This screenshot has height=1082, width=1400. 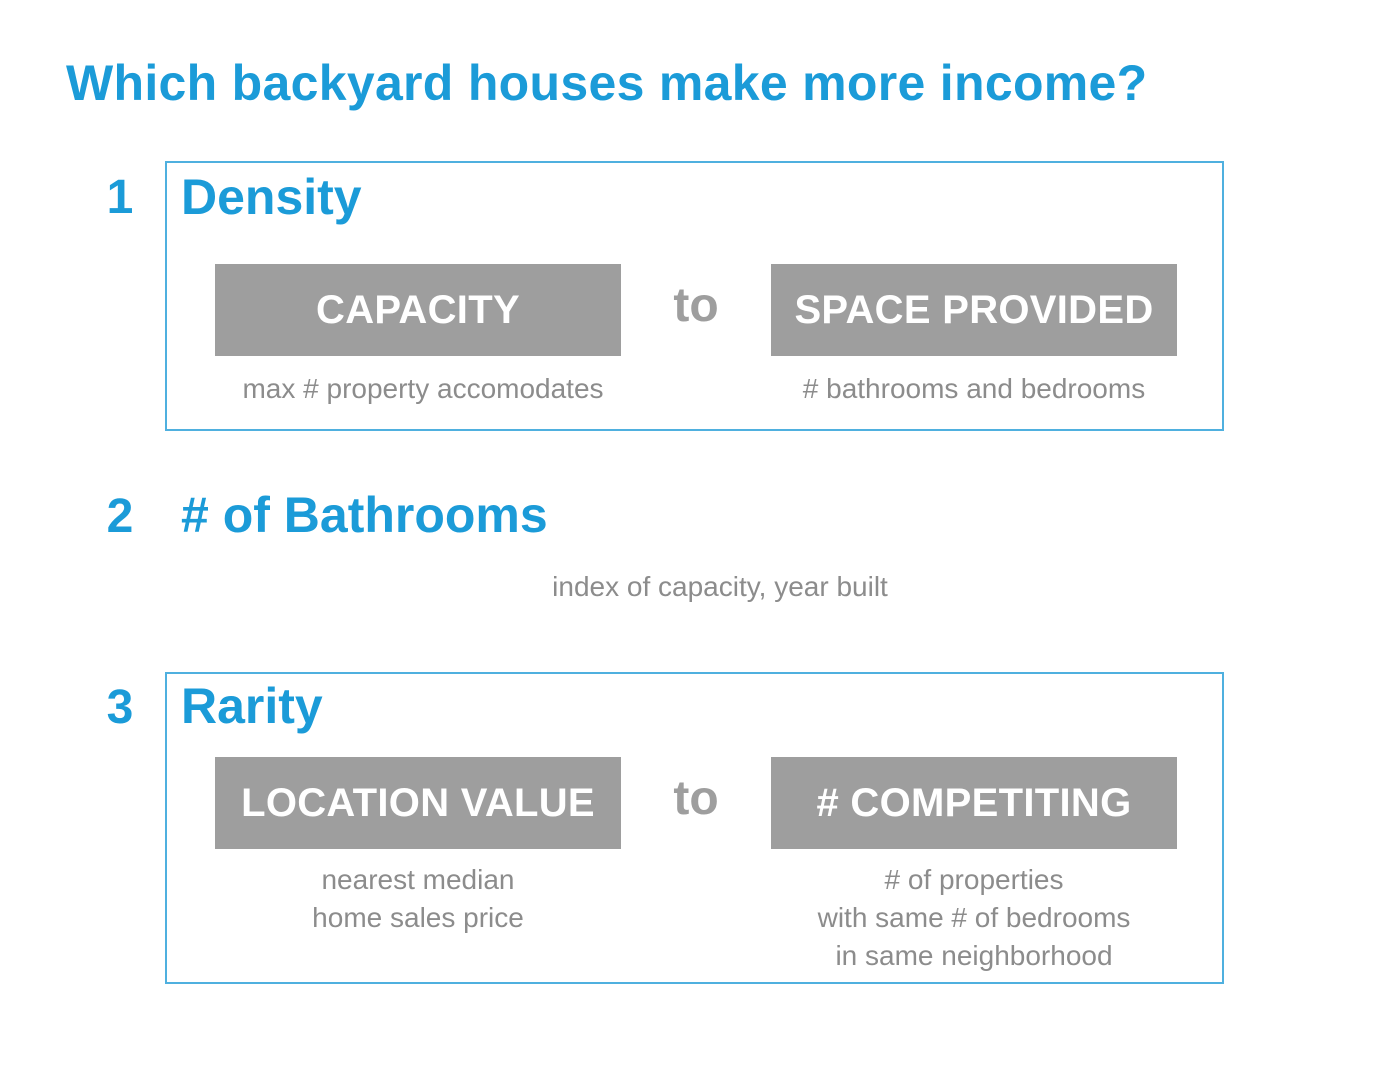 I want to click on space-provided-description: # bathrooms and bedrooms, so click(x=974, y=389).